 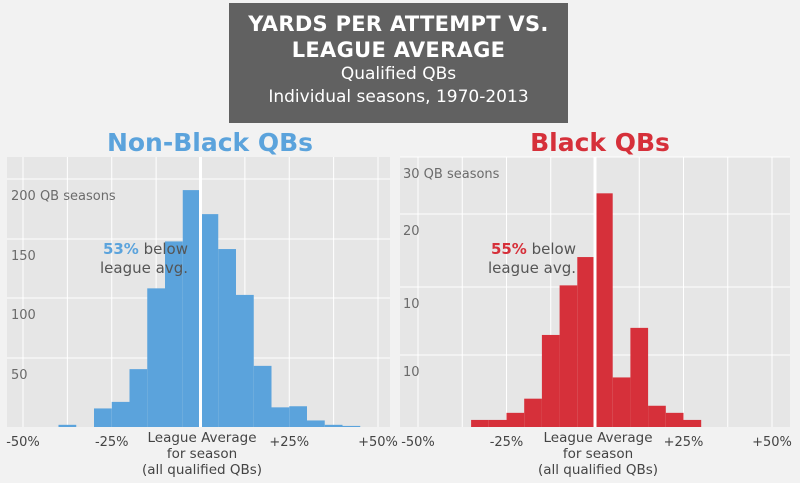 What do you see at coordinates (23, 315) in the screenshot?
I see `left-y-tick-label: 100` at bounding box center [23, 315].